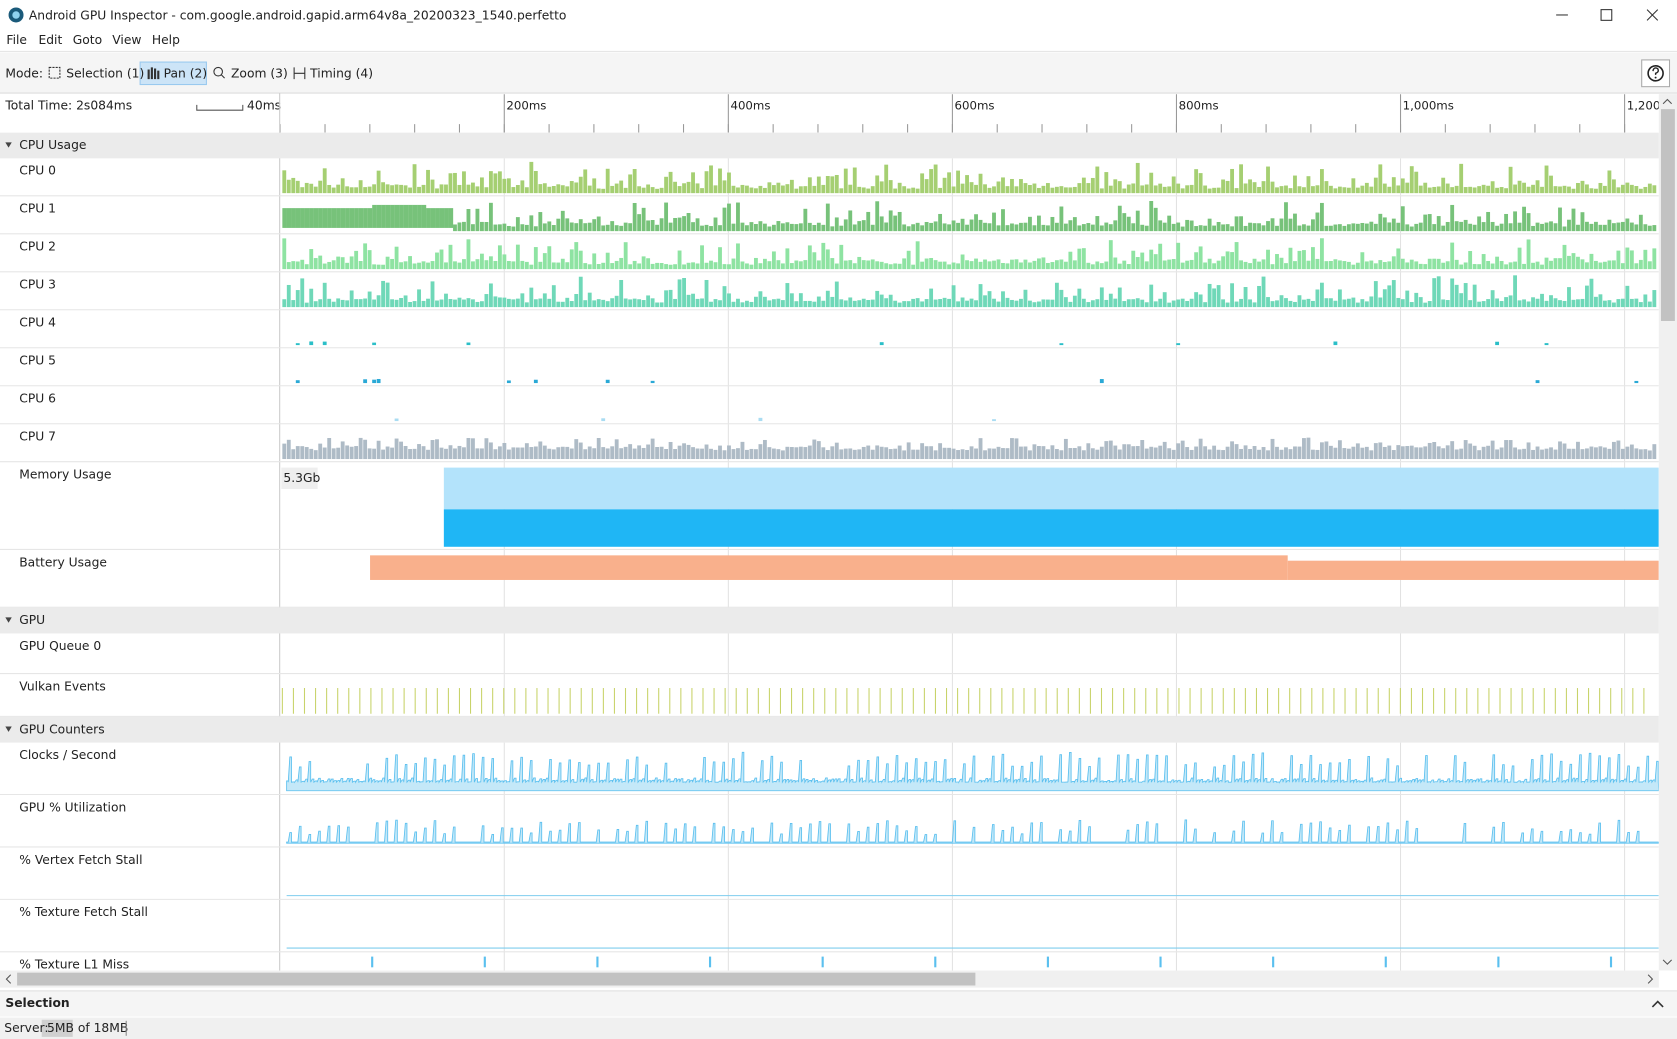 Image resolution: width=1677 pixels, height=1039 pixels. I want to click on scroll-right, so click(1650, 979).